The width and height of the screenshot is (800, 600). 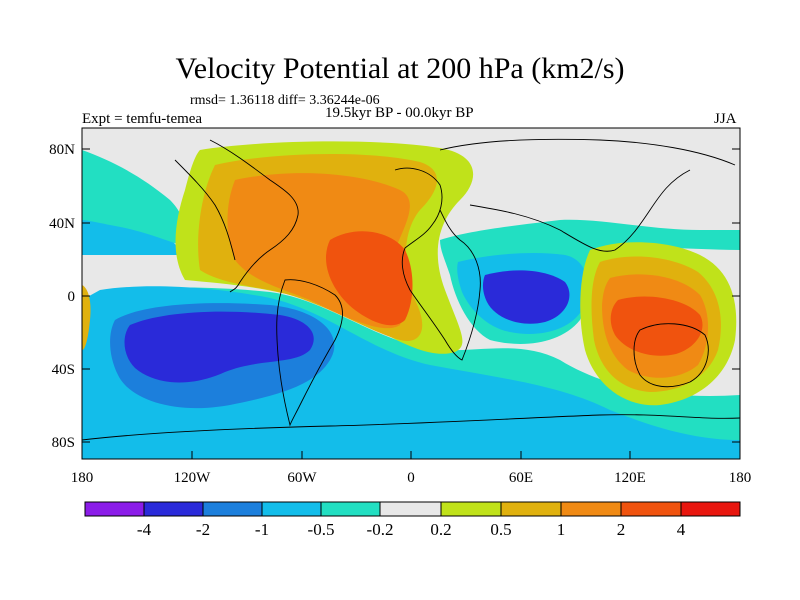 I want to click on negative-region-north-pacific-light, so click(x=134, y=197).